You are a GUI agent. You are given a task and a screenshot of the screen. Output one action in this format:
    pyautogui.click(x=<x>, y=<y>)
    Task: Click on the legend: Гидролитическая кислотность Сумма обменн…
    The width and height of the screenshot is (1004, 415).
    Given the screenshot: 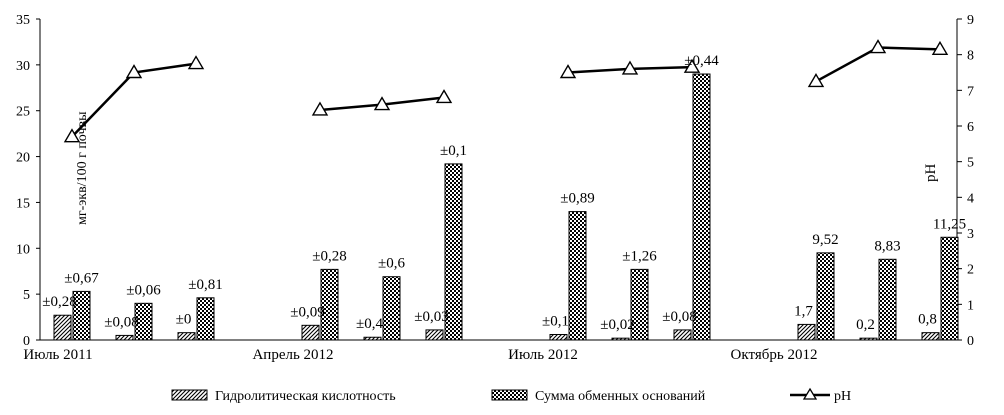 What is the action you would take?
    pyautogui.click(x=511, y=395)
    